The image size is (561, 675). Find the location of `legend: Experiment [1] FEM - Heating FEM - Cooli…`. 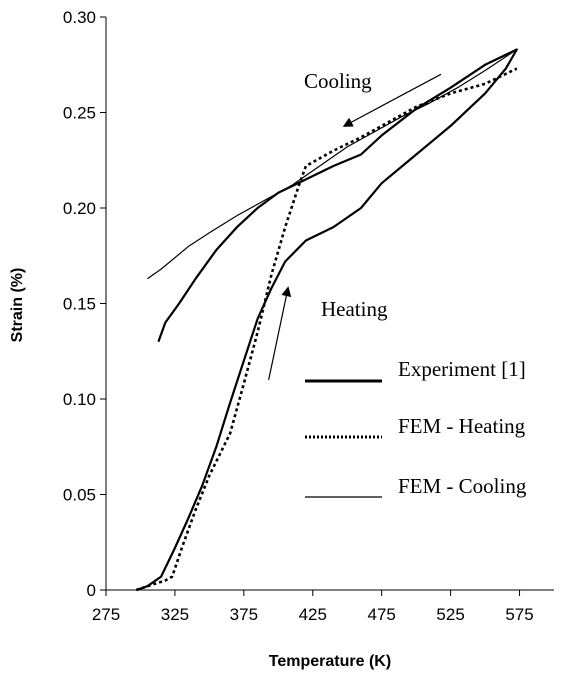

legend: Experiment [1] FEM - Heating FEM - Cooli… is located at coordinates (416, 427).